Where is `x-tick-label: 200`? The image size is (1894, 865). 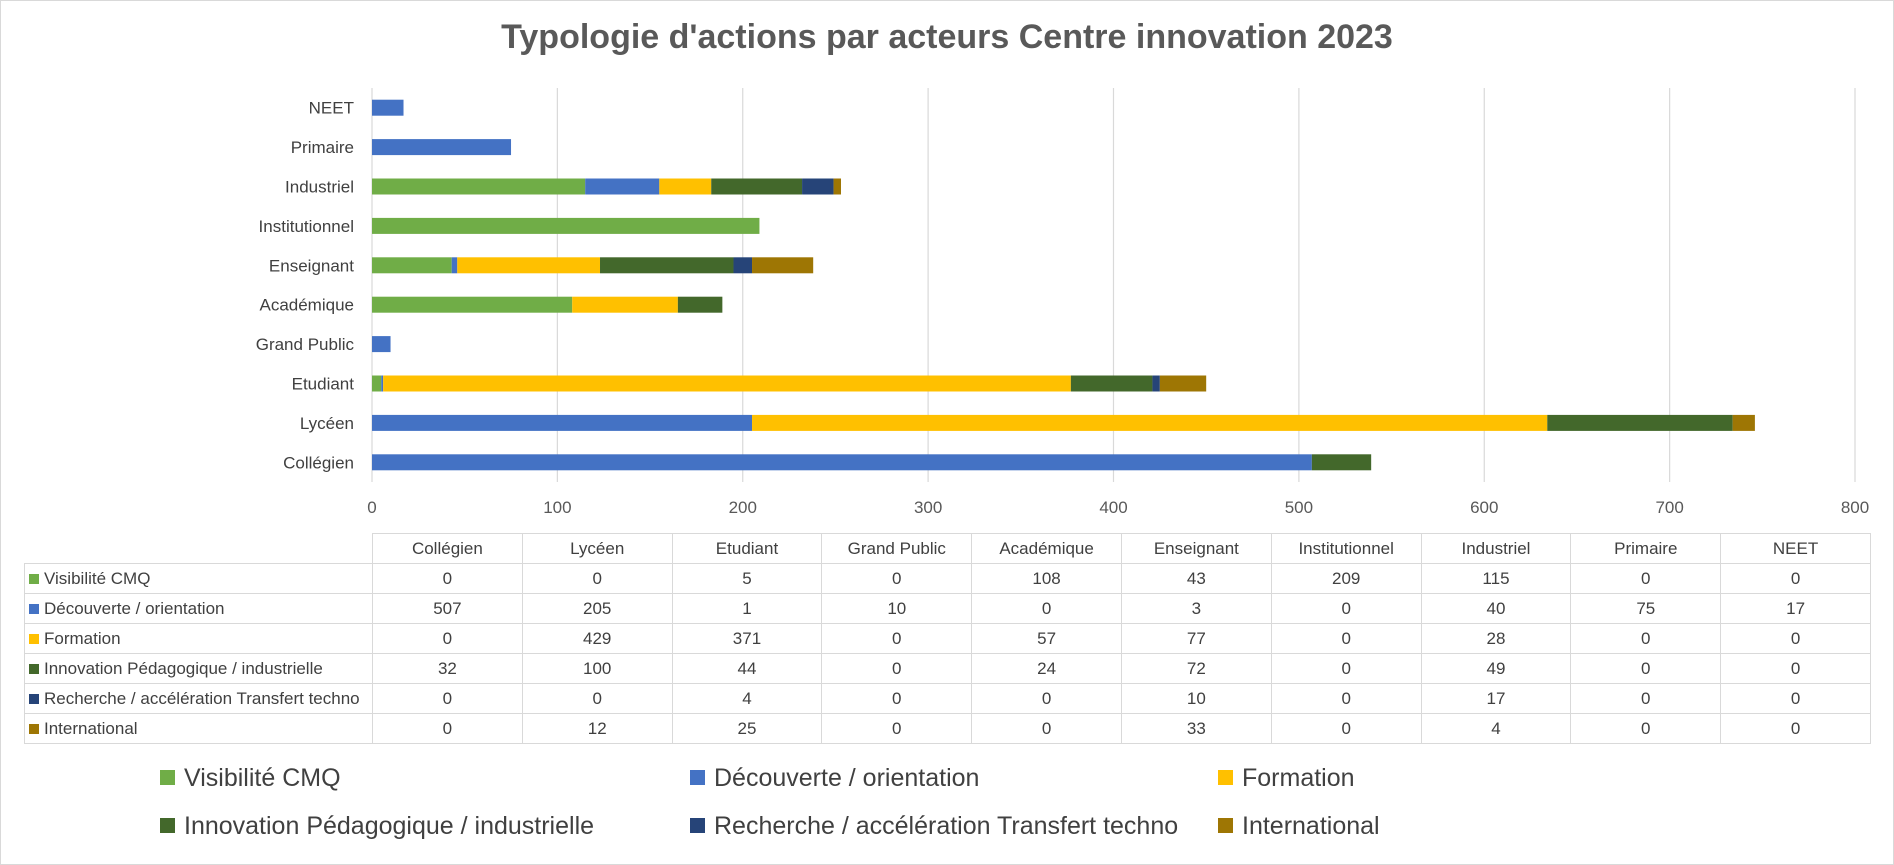 x-tick-label: 200 is located at coordinates (743, 507).